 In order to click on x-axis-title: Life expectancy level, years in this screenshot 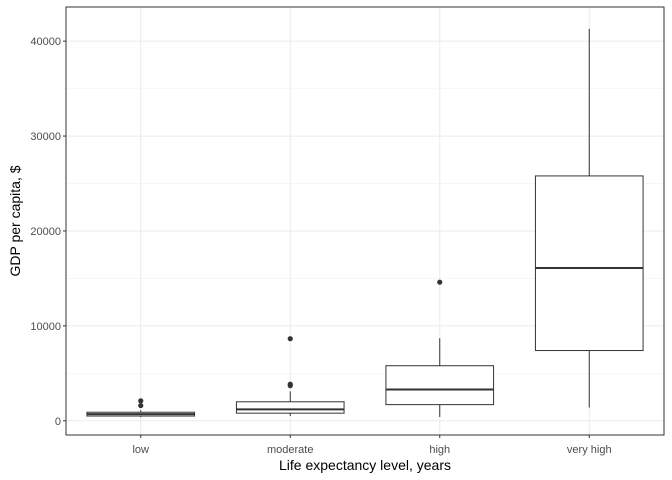, I will do `click(365, 465)`.